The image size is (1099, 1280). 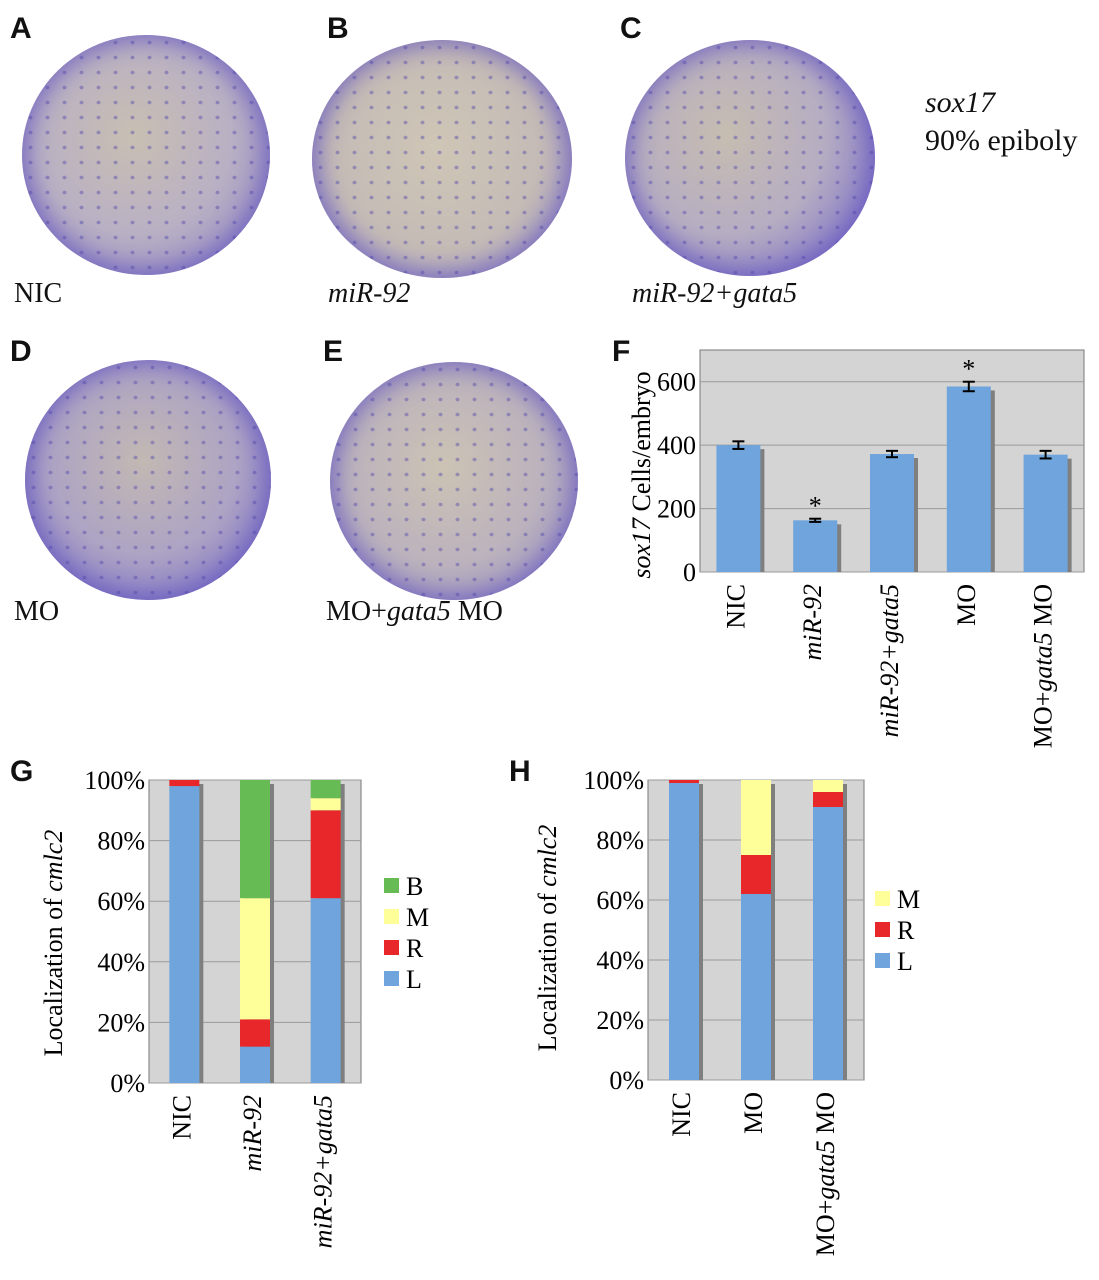 What do you see at coordinates (53, 861) in the screenshot?
I see `chart-g-ylabel-gene: cmlc2` at bounding box center [53, 861].